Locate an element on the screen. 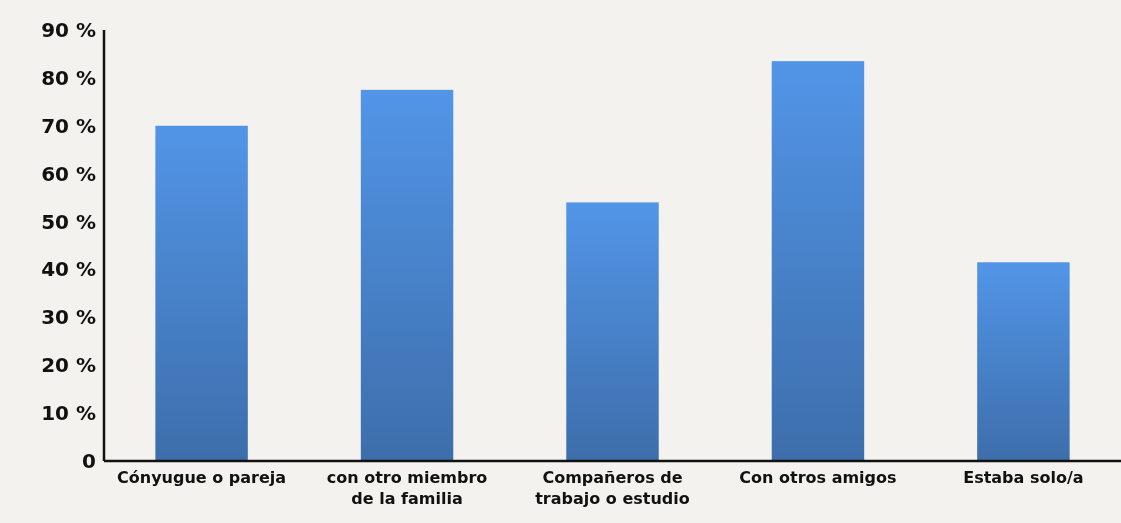  y-tick-label: 70 % is located at coordinates (68, 125).